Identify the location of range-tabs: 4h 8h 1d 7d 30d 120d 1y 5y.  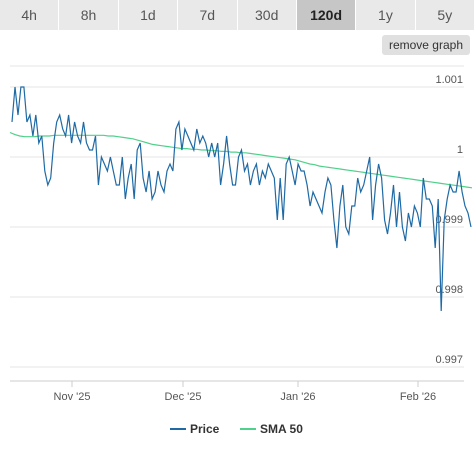
(237, 15).